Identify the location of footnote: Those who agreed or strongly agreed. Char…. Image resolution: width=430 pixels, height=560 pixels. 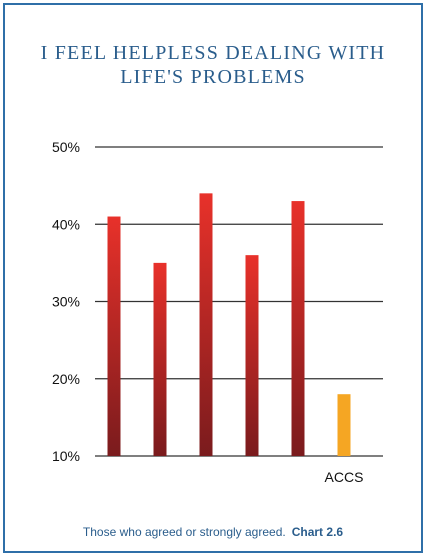
(213, 532).